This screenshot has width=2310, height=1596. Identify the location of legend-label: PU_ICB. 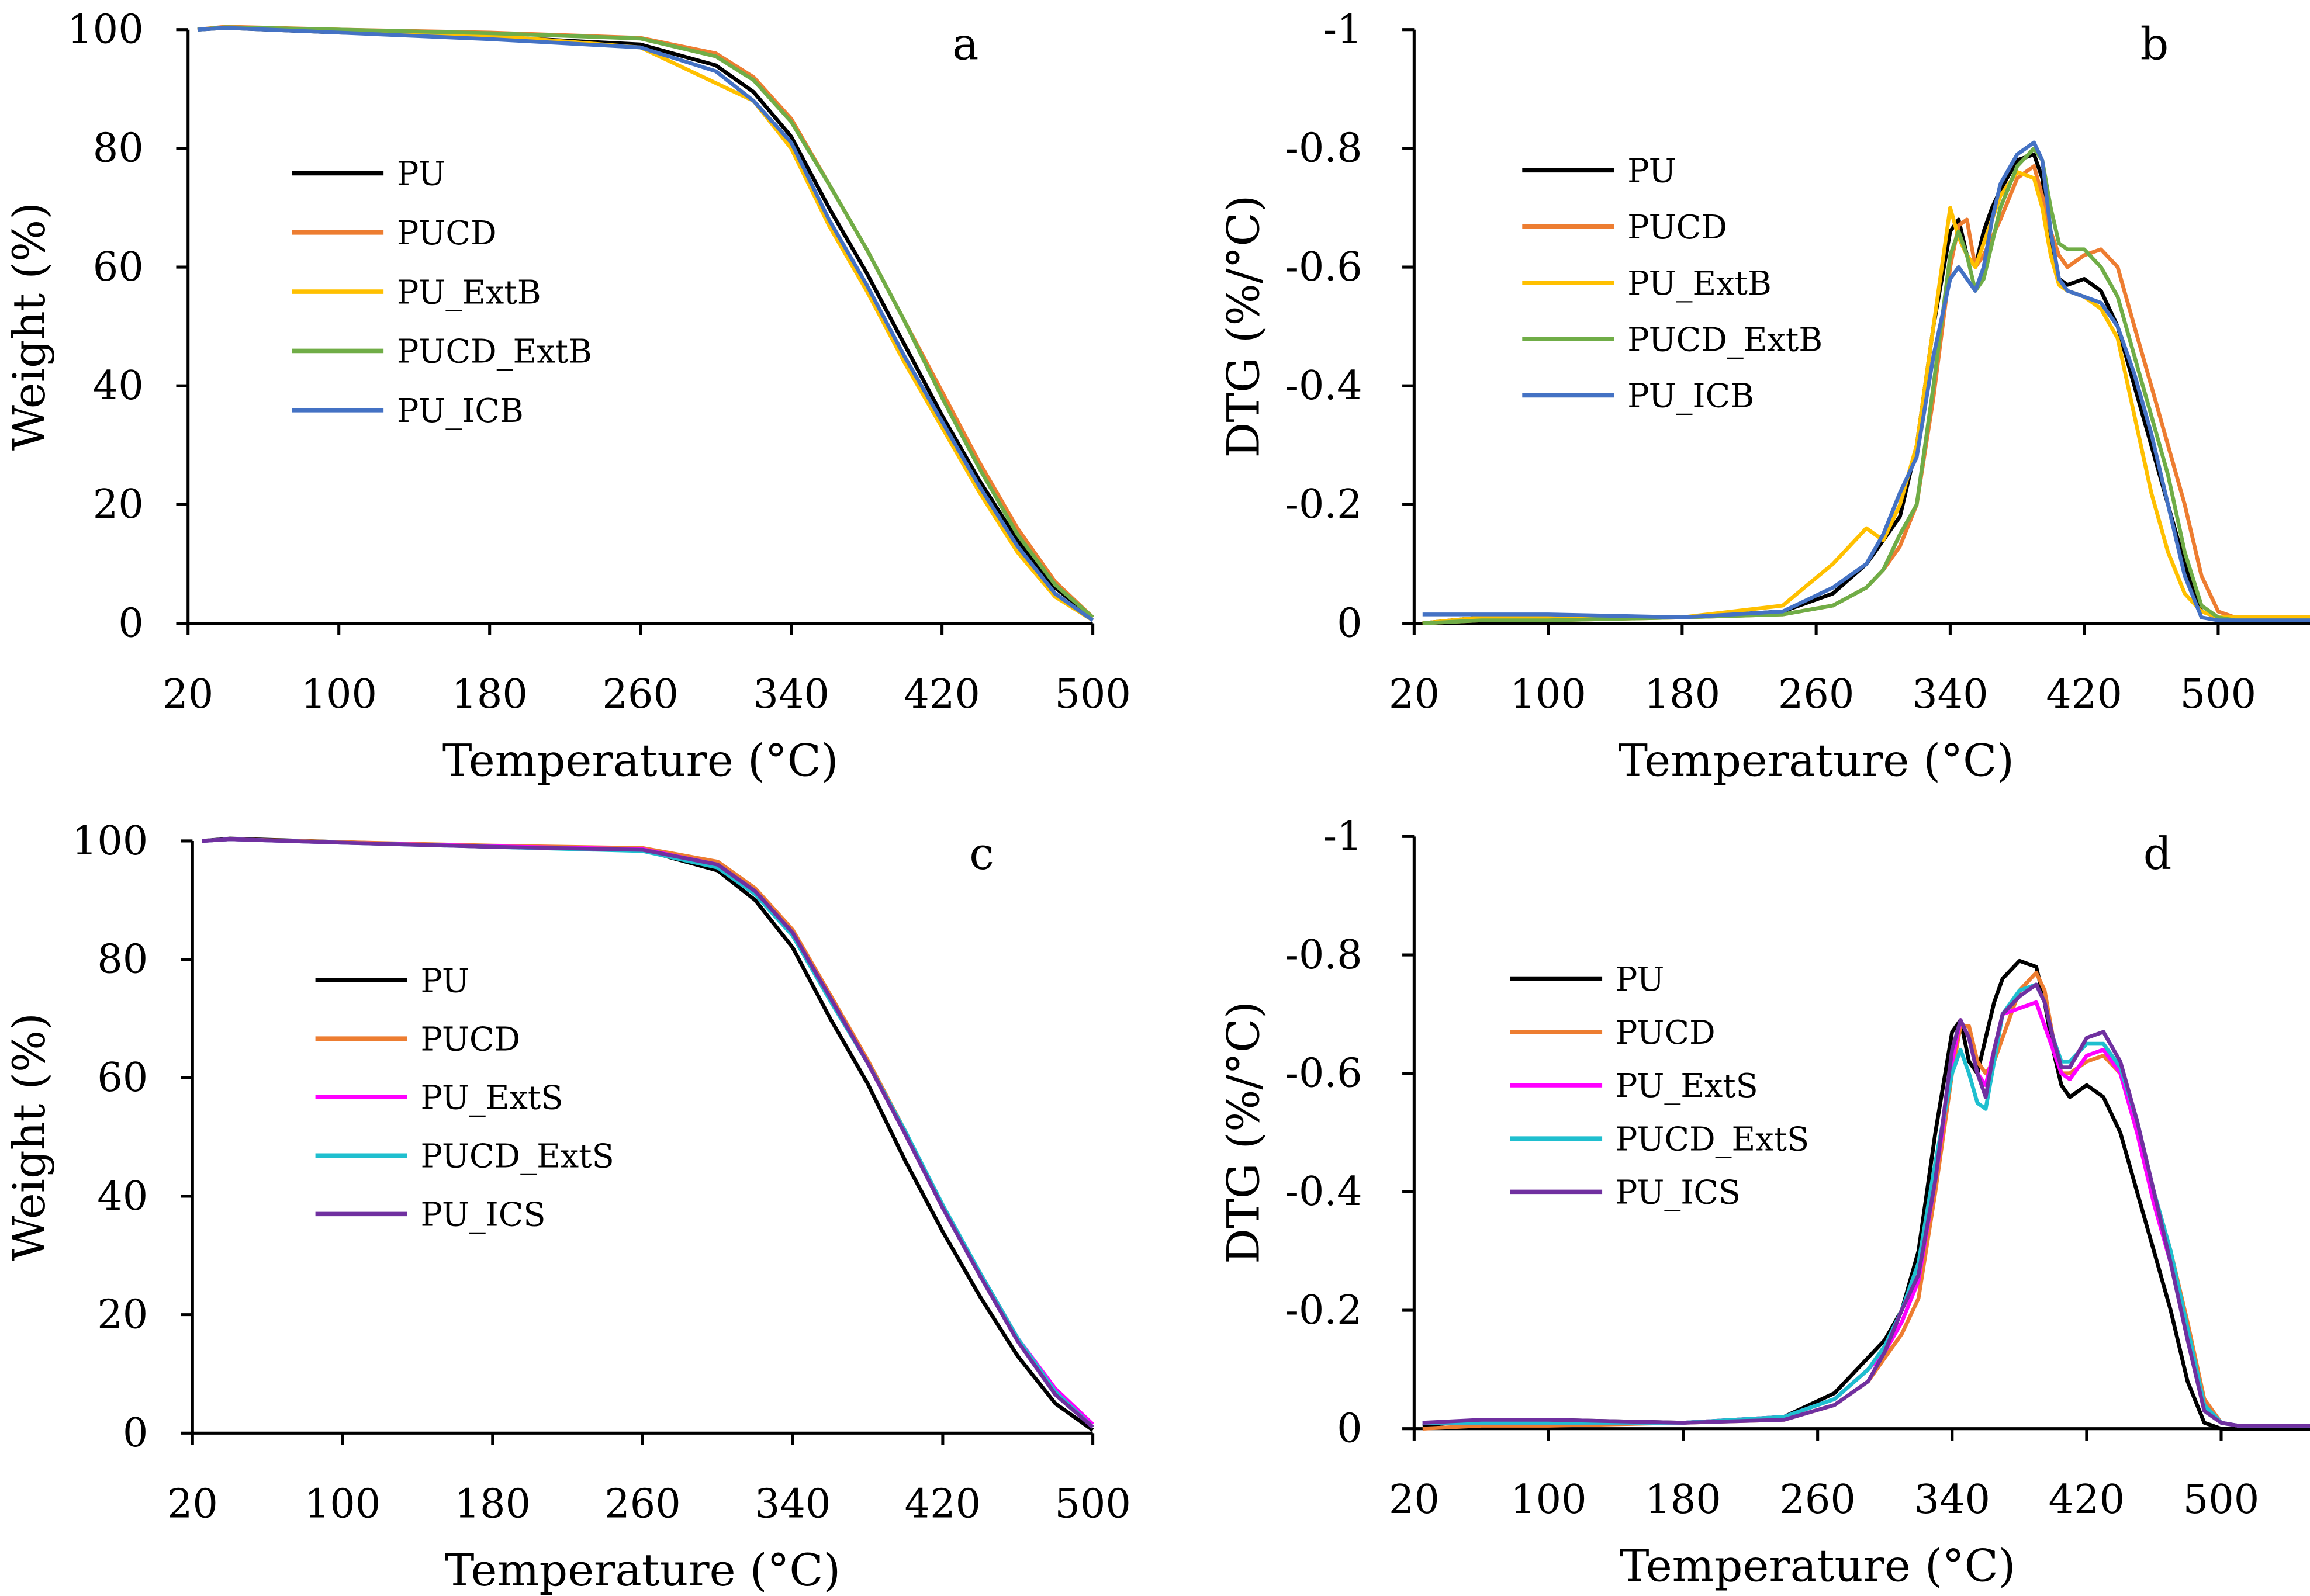
(1690, 397).